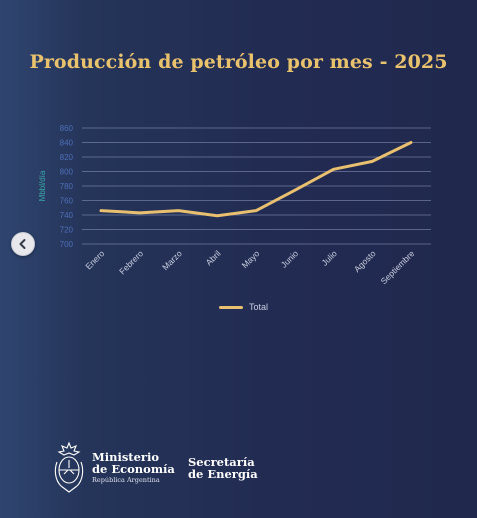 The image size is (477, 518). I want to click on ministry-line-2: de Economía, so click(133, 469).